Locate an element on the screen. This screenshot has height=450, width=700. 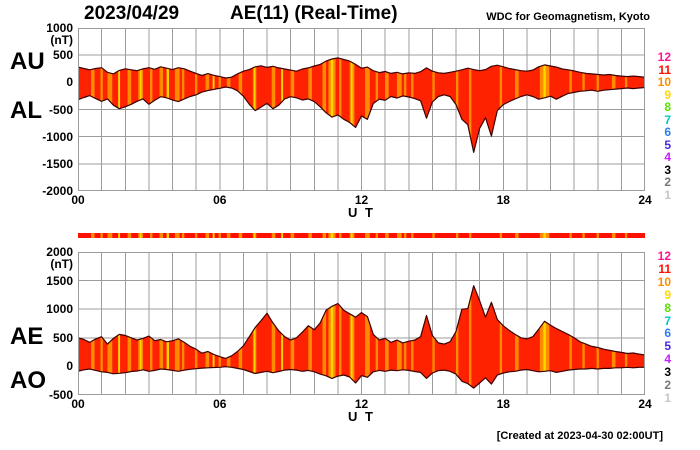
page-title-date: 2023/04/29 is located at coordinates (132, 13).